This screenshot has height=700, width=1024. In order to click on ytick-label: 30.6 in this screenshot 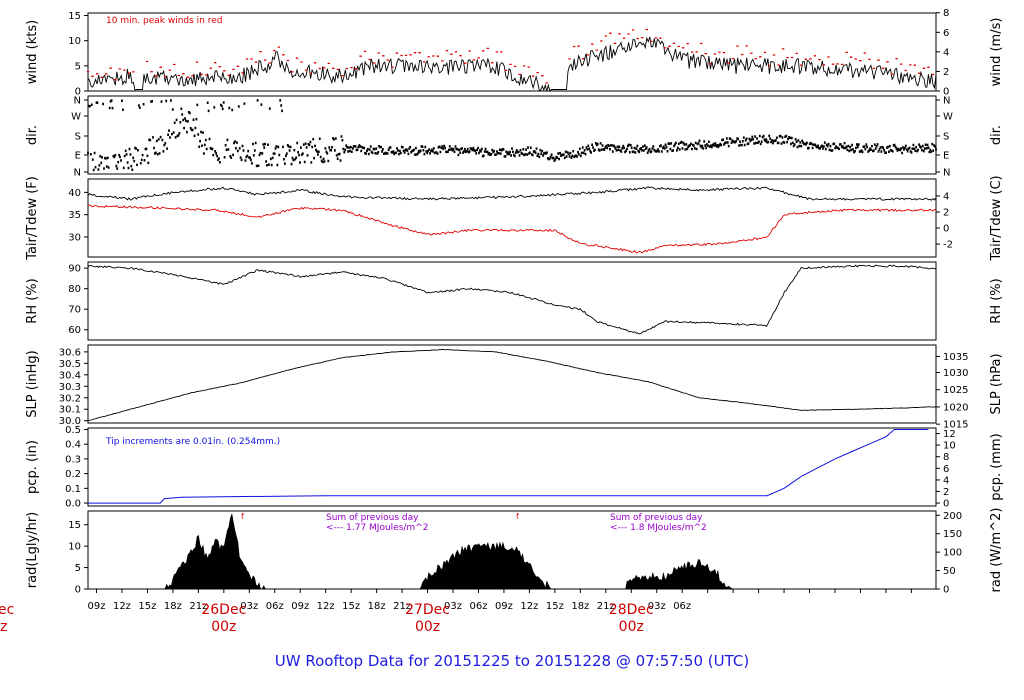, I will do `click(70, 352)`.